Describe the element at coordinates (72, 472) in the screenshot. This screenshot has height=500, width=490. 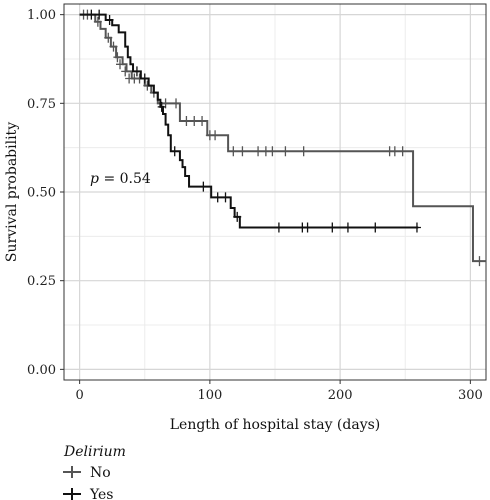
I see `legend-key-no` at that location.